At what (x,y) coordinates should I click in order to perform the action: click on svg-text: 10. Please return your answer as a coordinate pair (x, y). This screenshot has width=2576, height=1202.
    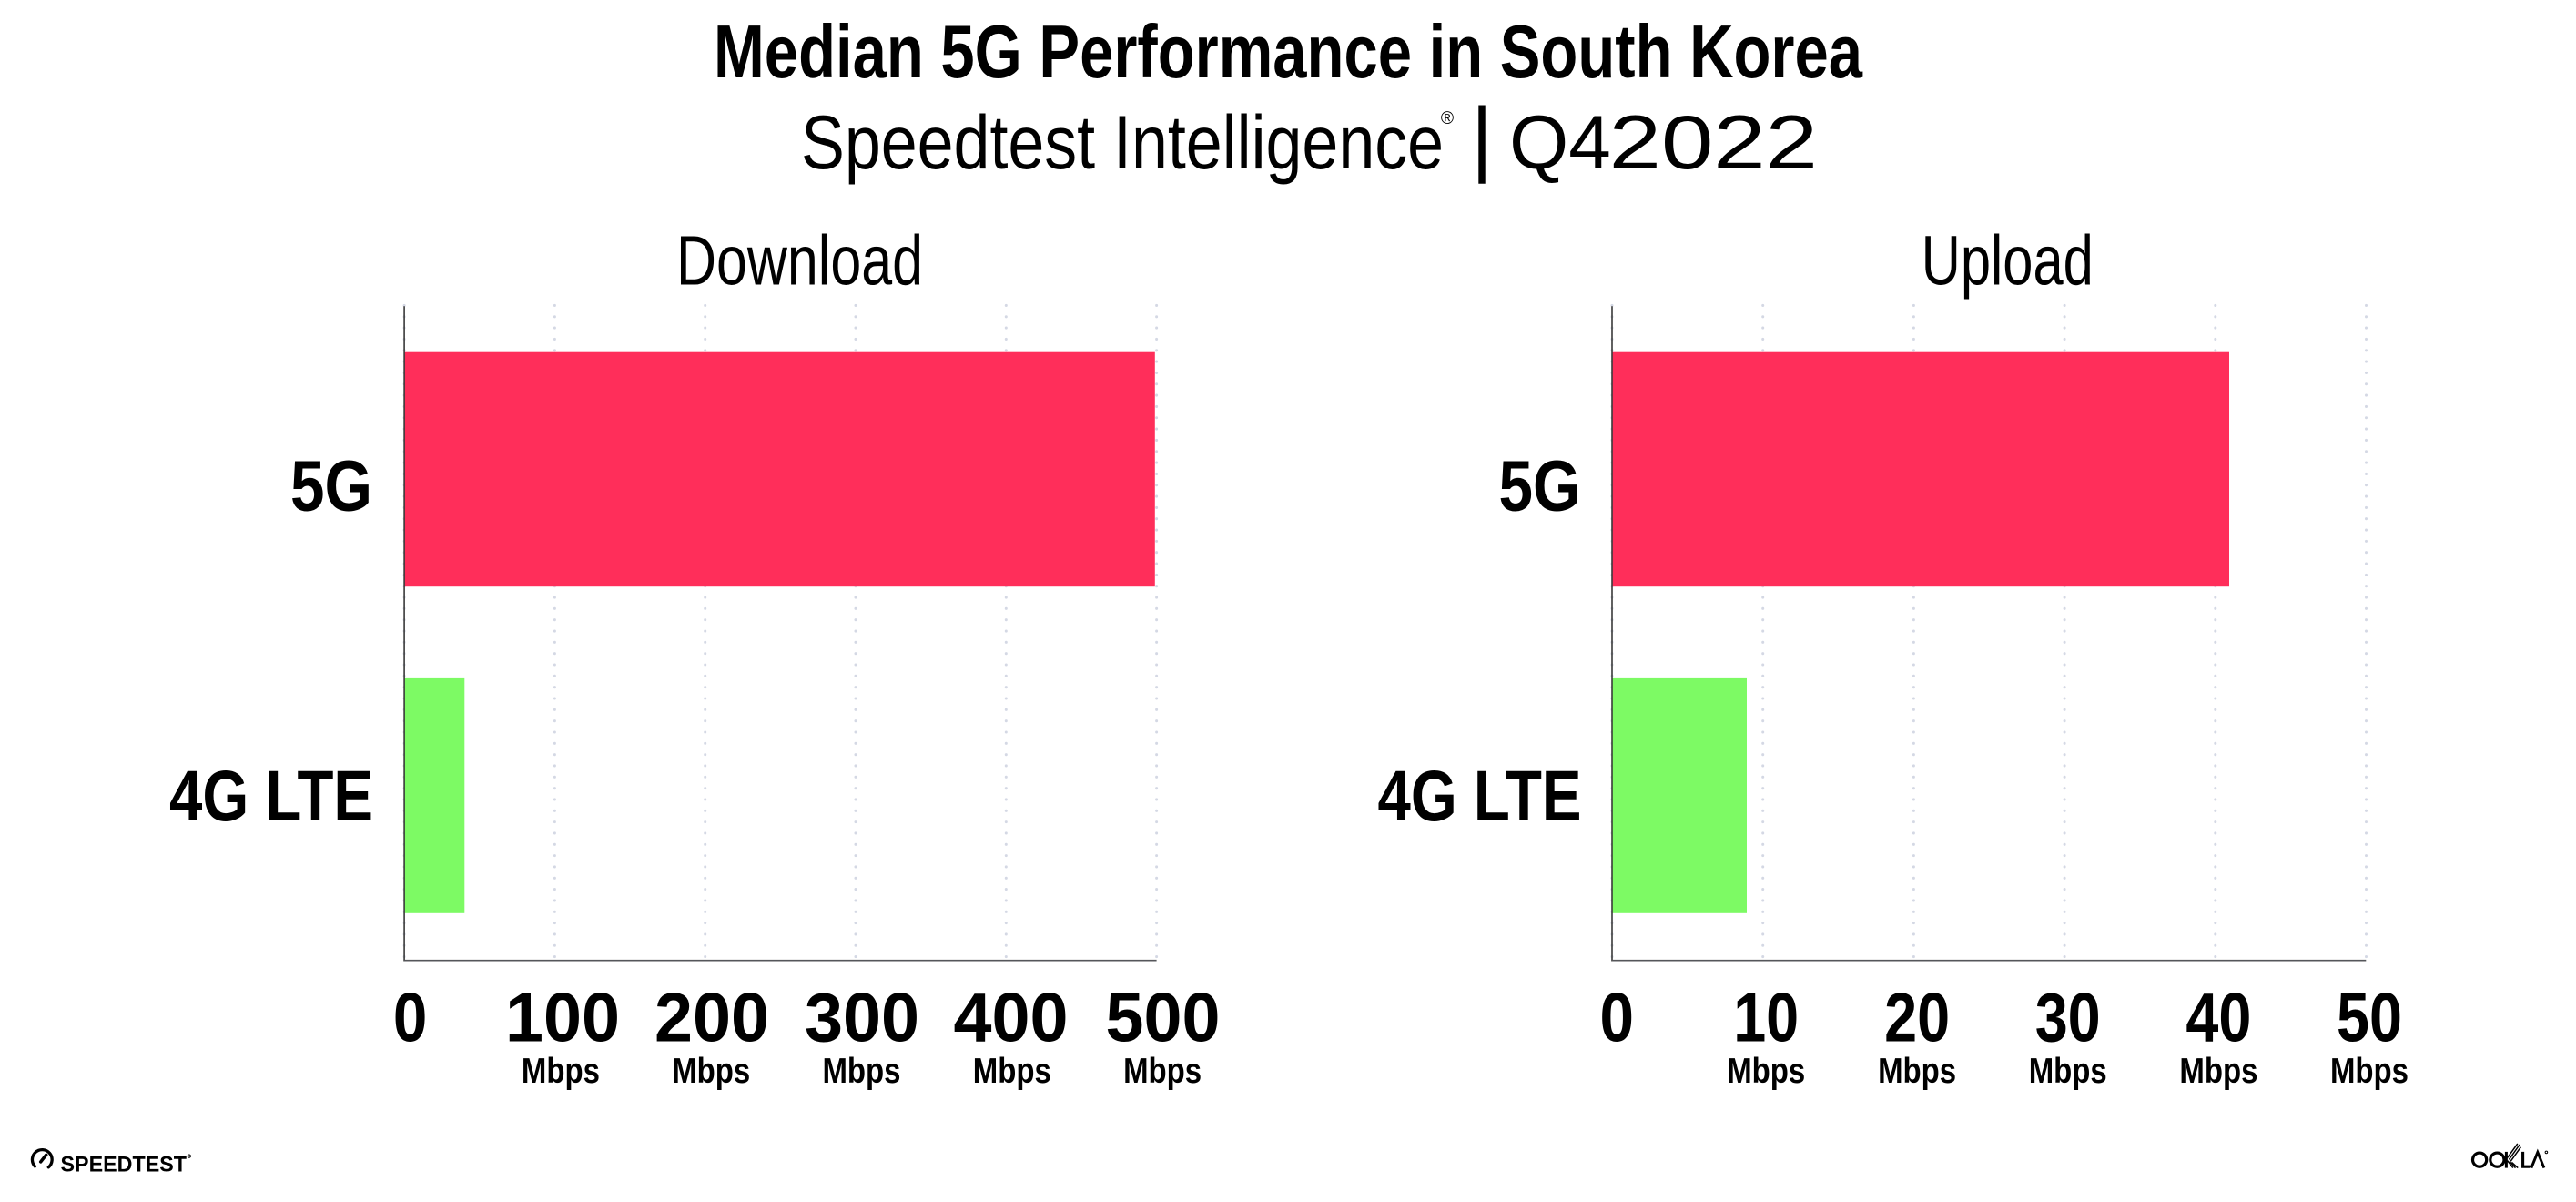
    Looking at the image, I should click on (1766, 1017).